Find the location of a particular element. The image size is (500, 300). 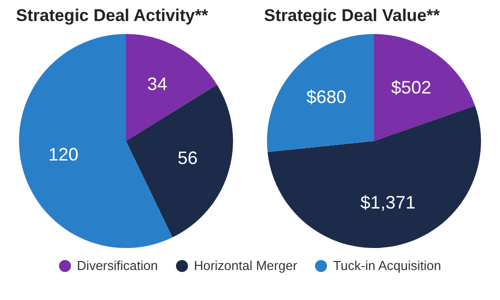

legend-label: Tuck-in Acquisition is located at coordinates (387, 265).